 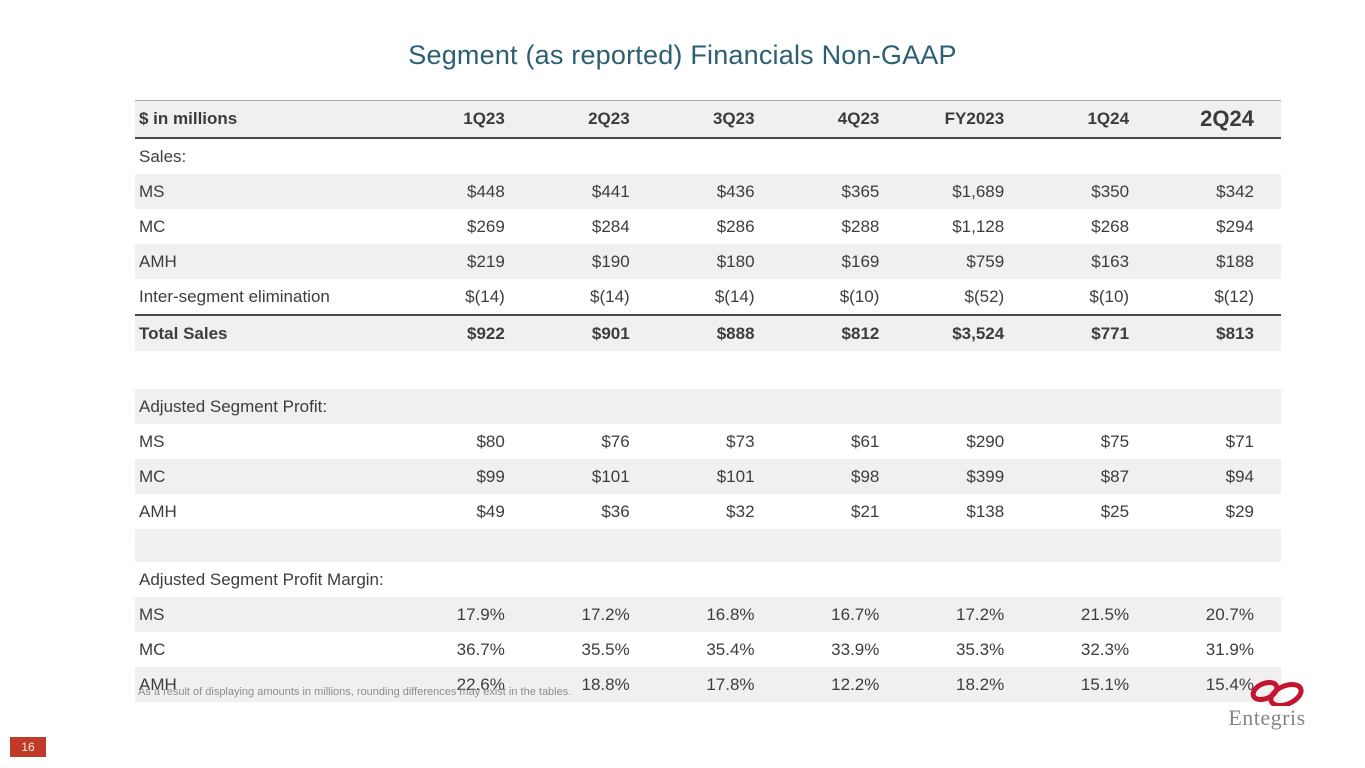 I want to click on cell: $812, so click(x=844, y=333).